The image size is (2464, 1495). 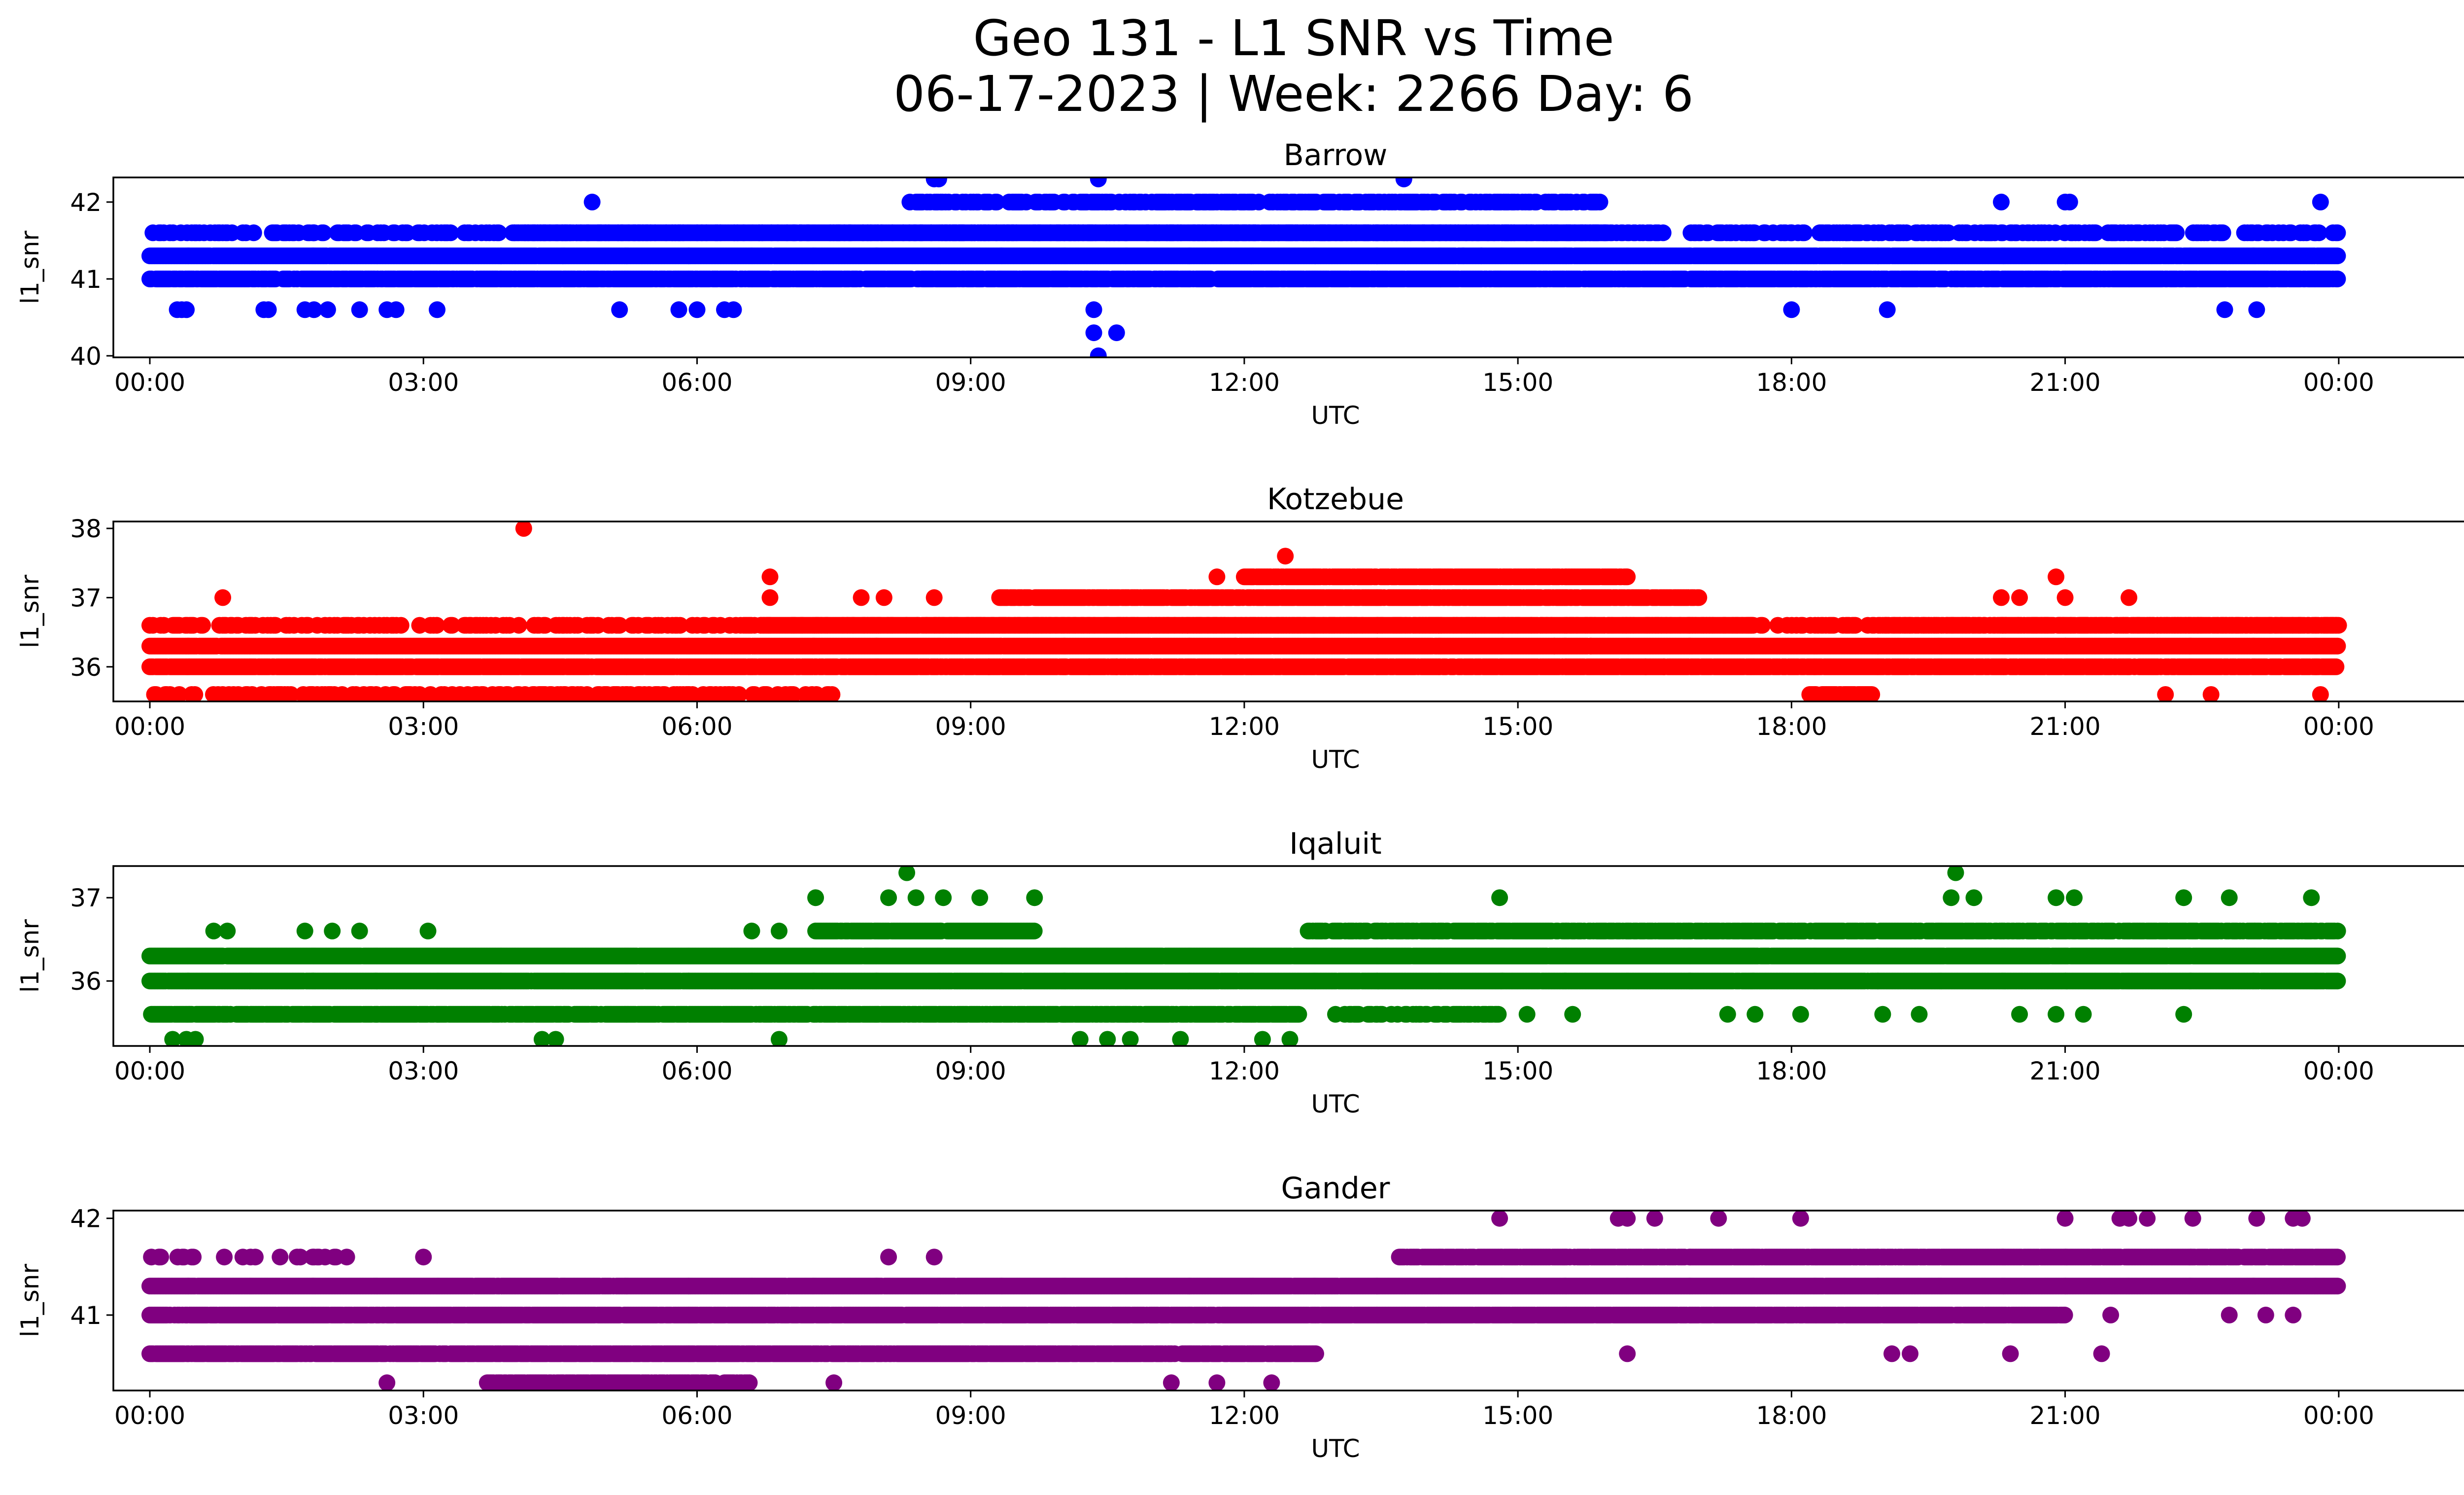 I want to click on y-tick-label: 40, so click(x=86, y=356).